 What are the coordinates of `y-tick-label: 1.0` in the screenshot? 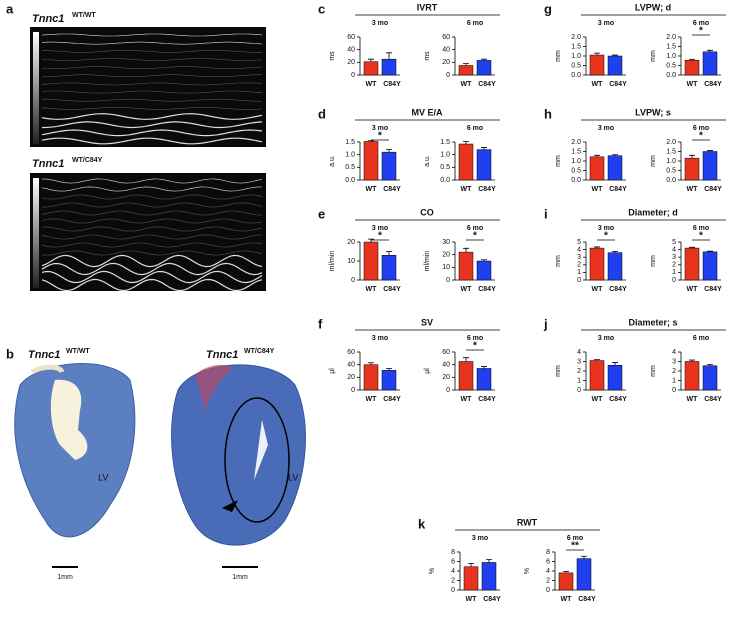 It's located at (576, 56).